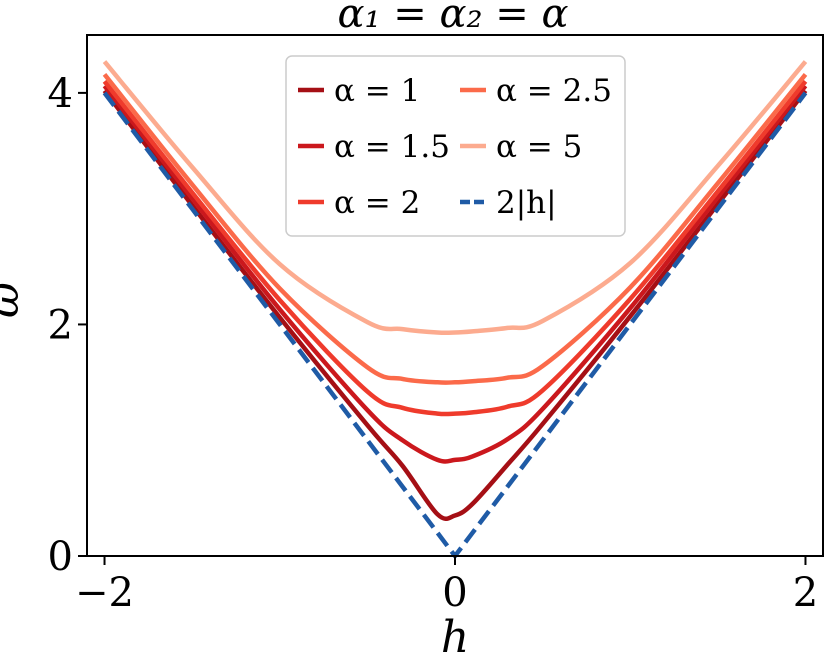 The image size is (825, 662). What do you see at coordinates (377, 203) in the screenshot?
I see `legend-label-2: α = 2` at bounding box center [377, 203].